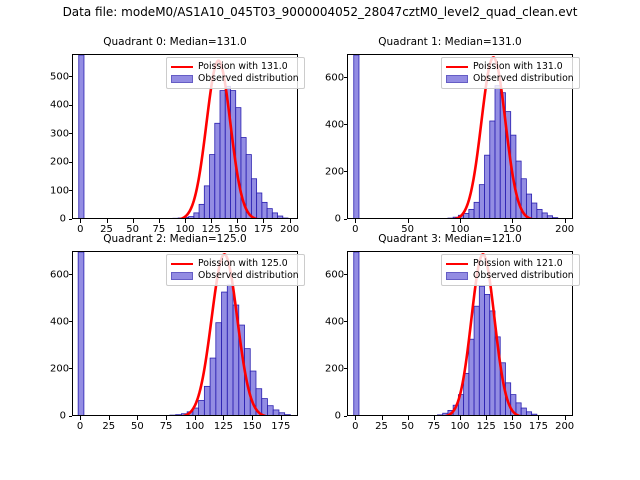  Describe the element at coordinates (60, 77) in the screenshot. I see `y-tick-label: 500` at that location.